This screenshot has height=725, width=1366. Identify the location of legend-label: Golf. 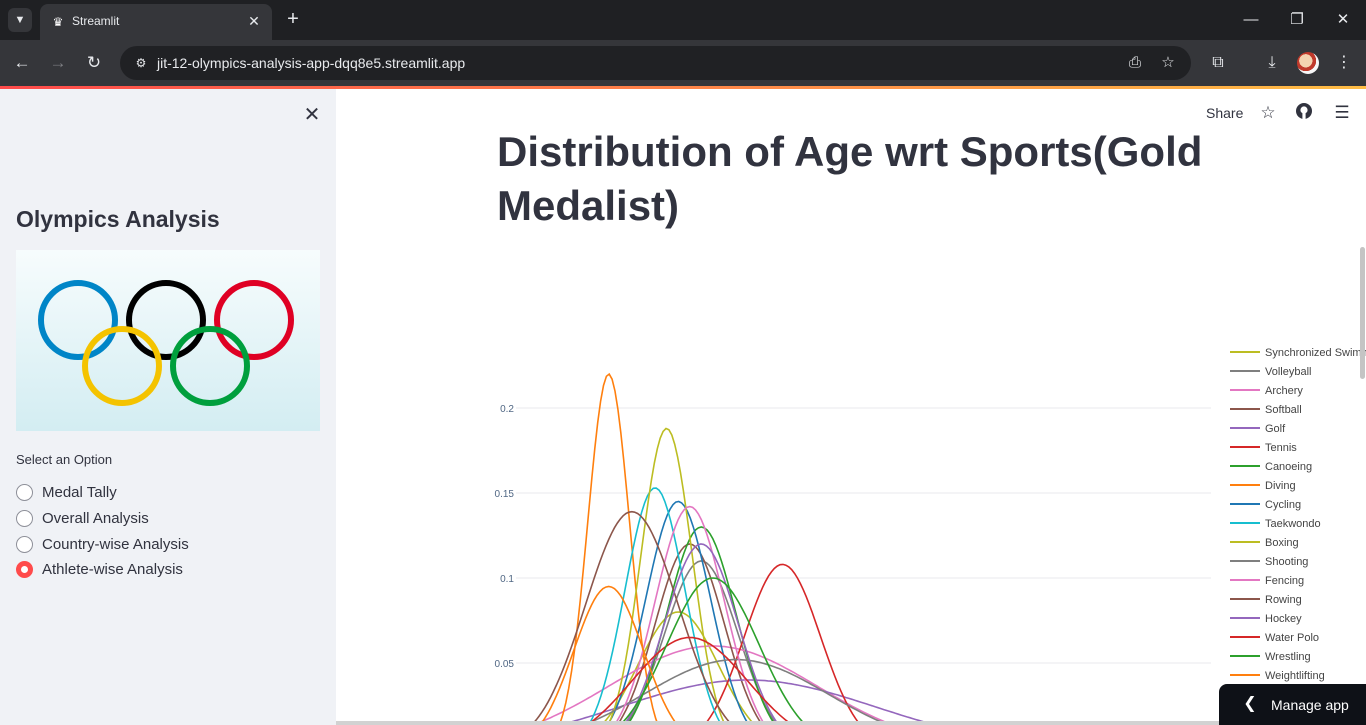
(1275, 429).